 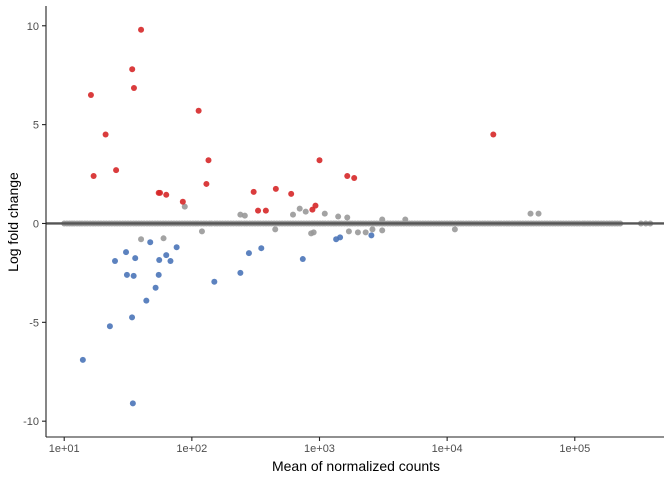 What do you see at coordinates (191, 449) in the screenshot?
I see `x-tick-label: 1e+02` at bounding box center [191, 449].